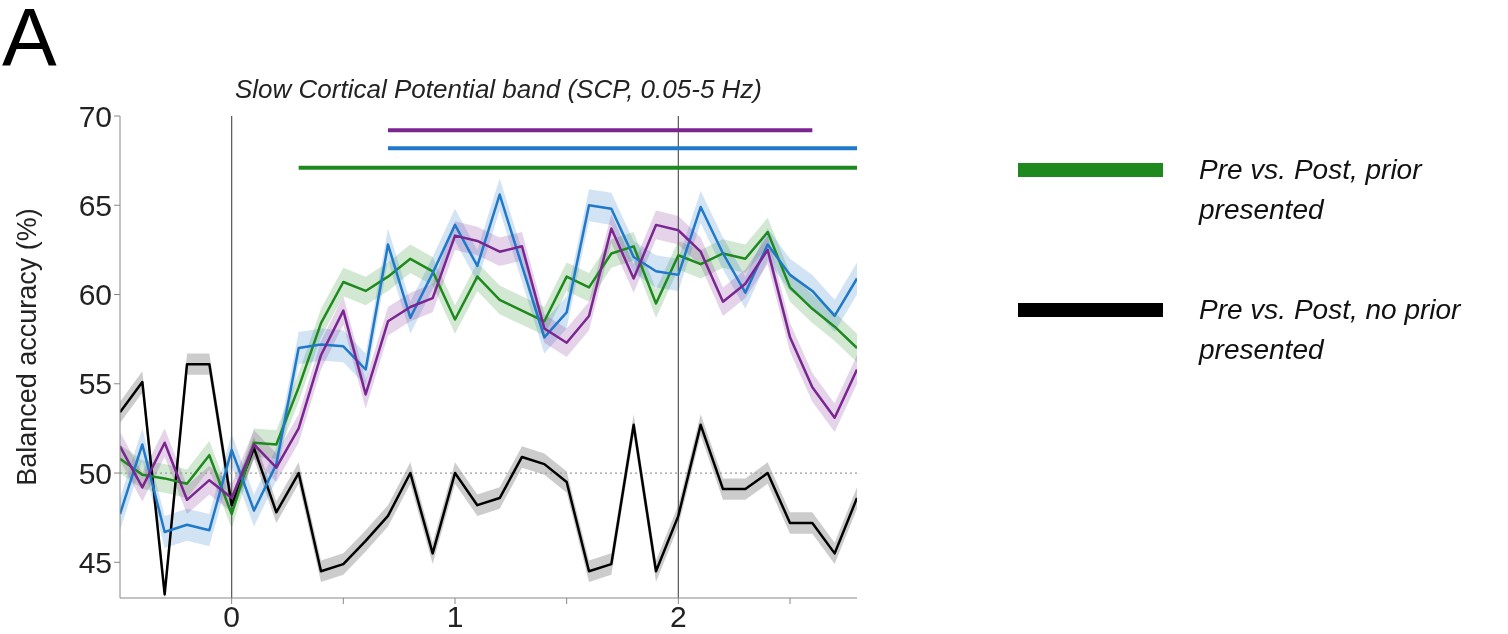  Describe the element at coordinates (29, 41) in the screenshot. I see `text: A` at that location.